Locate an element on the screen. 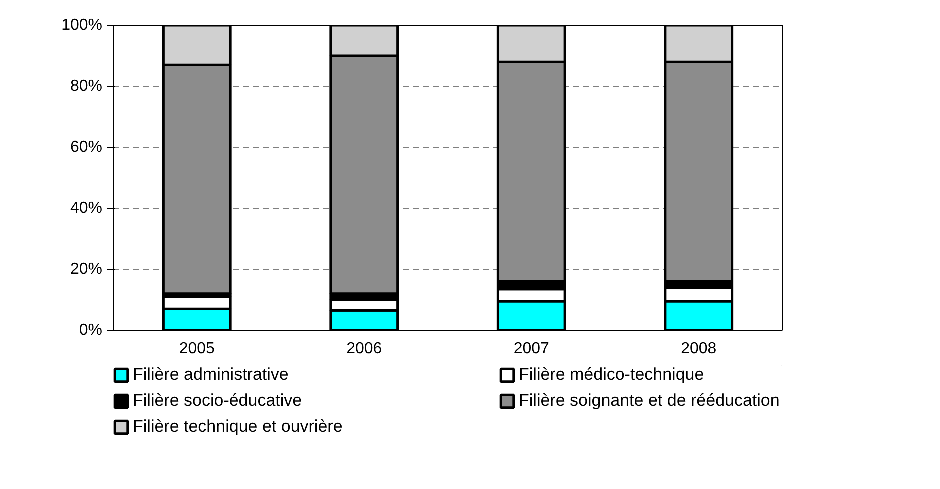 This screenshot has height=489, width=940. legend-label: Filière socio-éducative is located at coordinates (218, 401).